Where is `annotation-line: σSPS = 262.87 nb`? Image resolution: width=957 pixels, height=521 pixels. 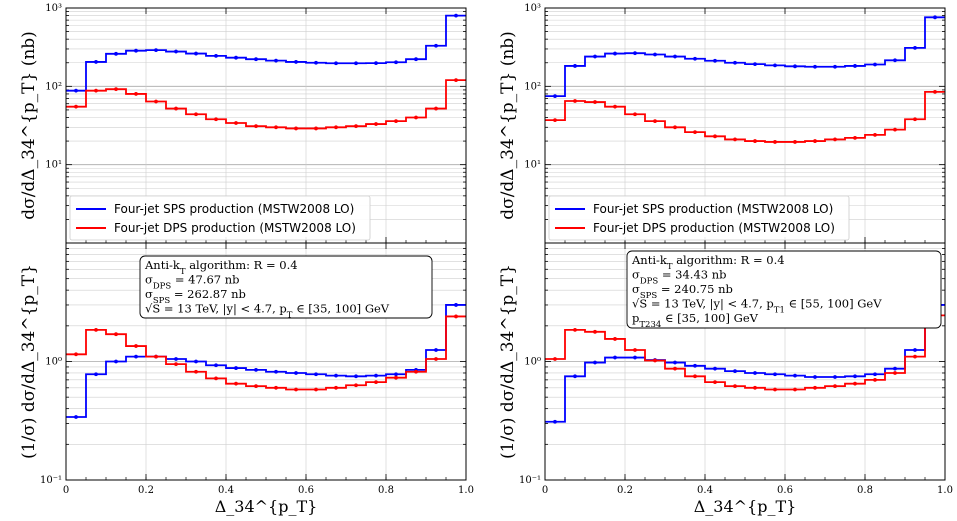
annotation-line: σSPS = 262.87 nb is located at coordinates (195, 296).